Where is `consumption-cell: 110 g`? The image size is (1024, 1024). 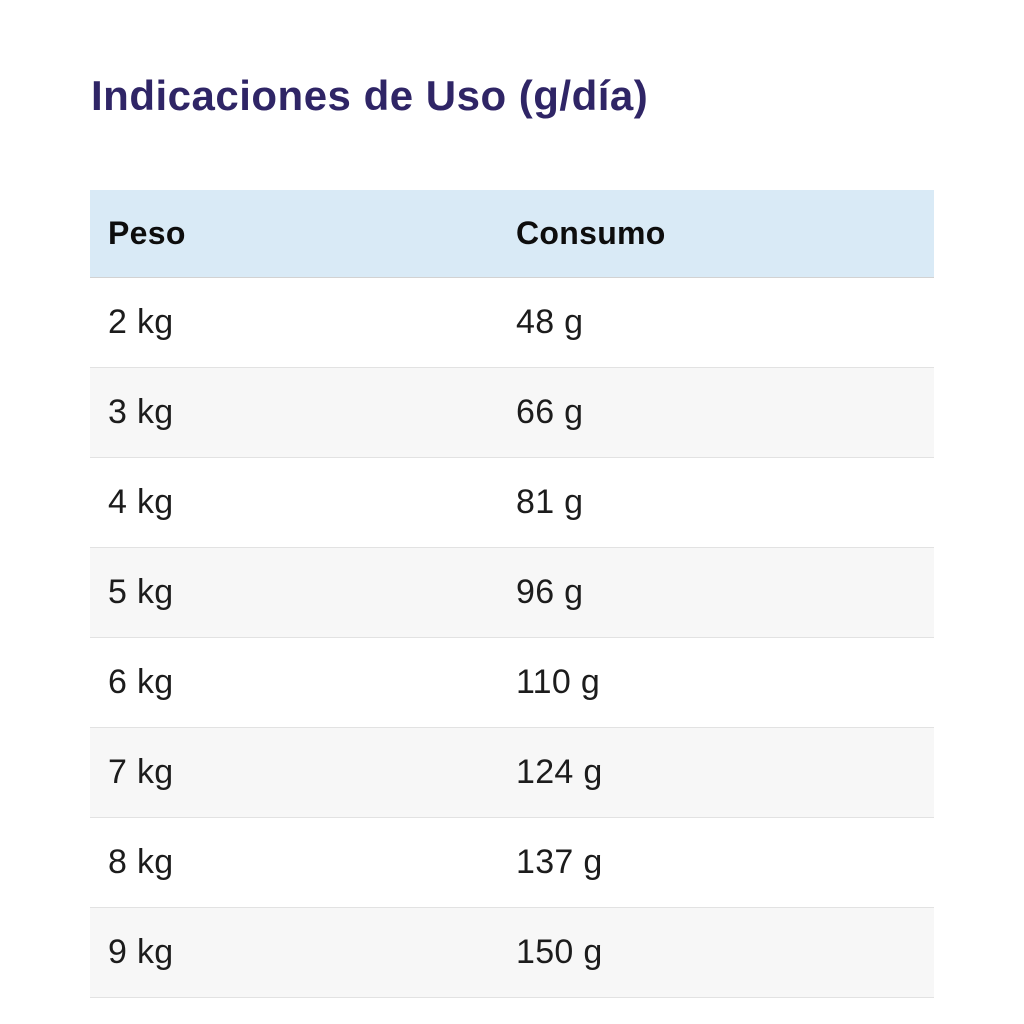 consumption-cell: 110 g is located at coordinates (558, 682).